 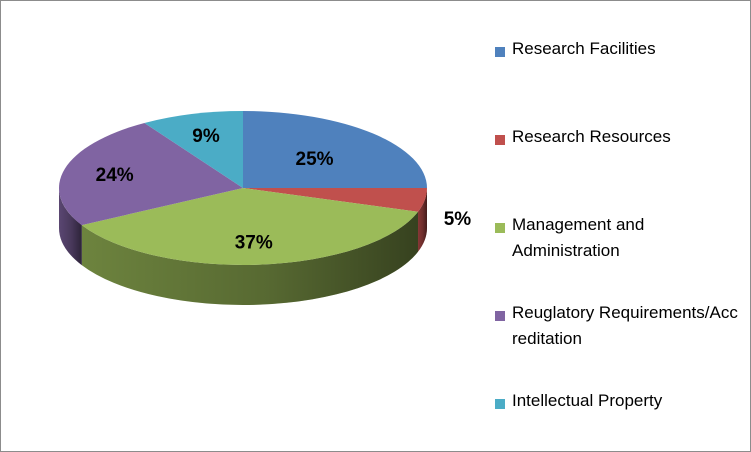 What do you see at coordinates (625, 325) in the screenshot?
I see `legend-label: Reuglatory Requirements/Accreditation` at bounding box center [625, 325].